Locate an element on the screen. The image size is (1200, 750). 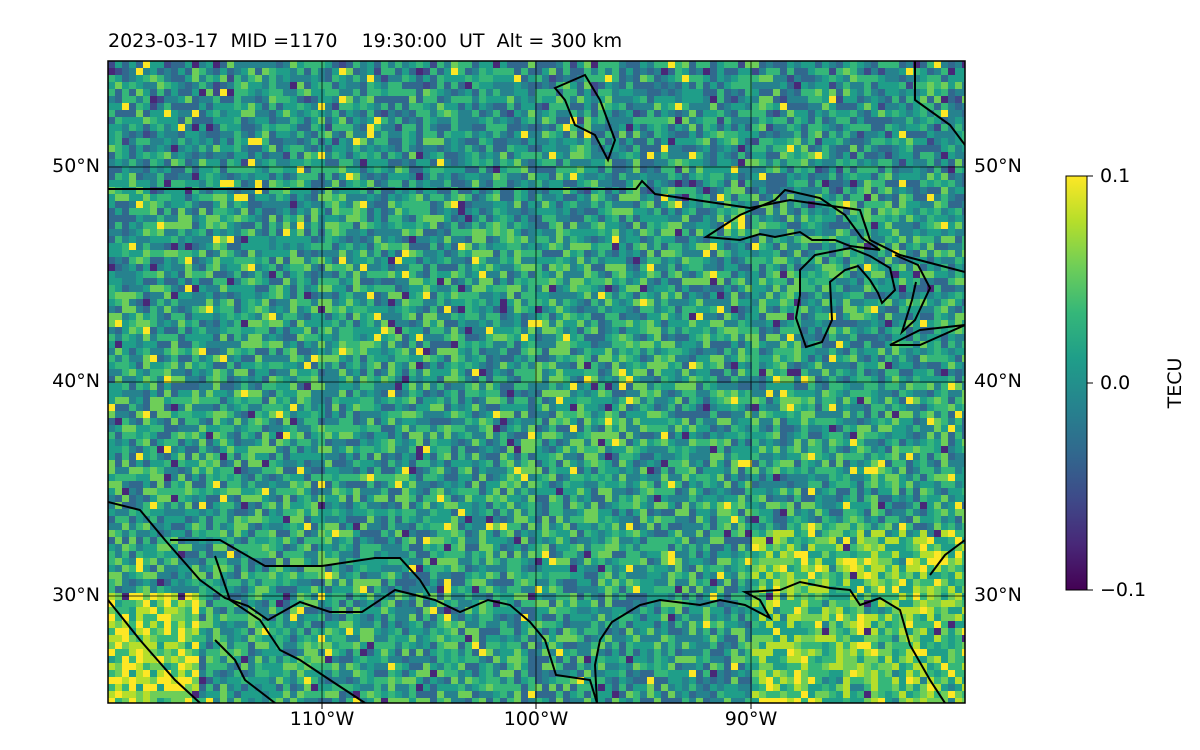
lat-tick-40n-right: 40°N is located at coordinates (998, 381).